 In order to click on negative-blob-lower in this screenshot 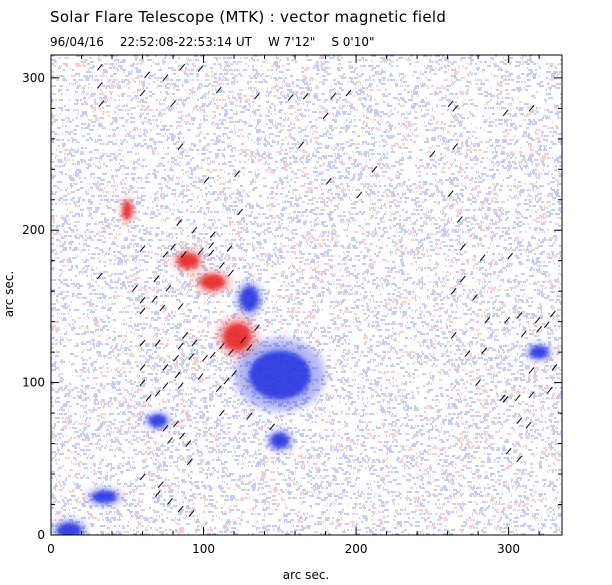, I will do `click(158, 420)`.